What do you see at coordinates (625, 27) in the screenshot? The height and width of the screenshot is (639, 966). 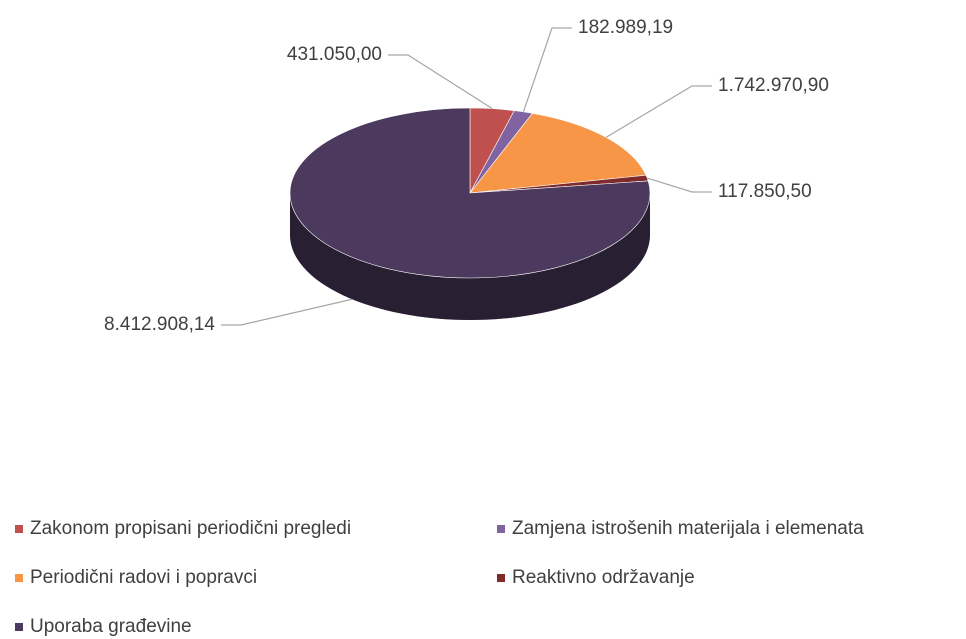 I see `data-label: 182.989,19` at bounding box center [625, 27].